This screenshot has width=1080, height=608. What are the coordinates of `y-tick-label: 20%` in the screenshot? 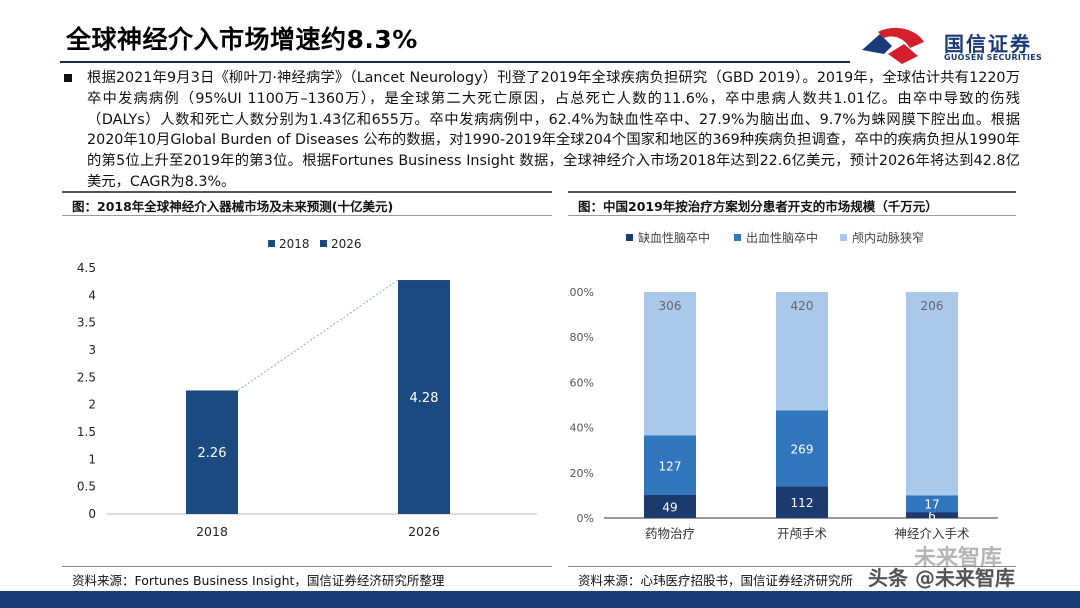 It's located at (582, 473).